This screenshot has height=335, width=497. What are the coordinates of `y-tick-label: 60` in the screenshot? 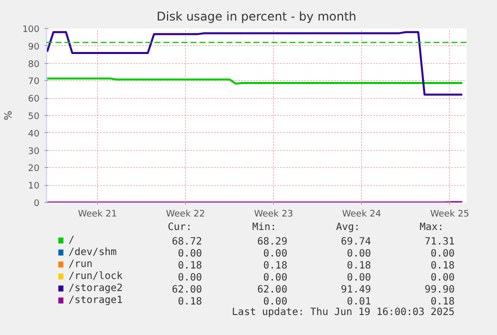 It's located at (34, 99).